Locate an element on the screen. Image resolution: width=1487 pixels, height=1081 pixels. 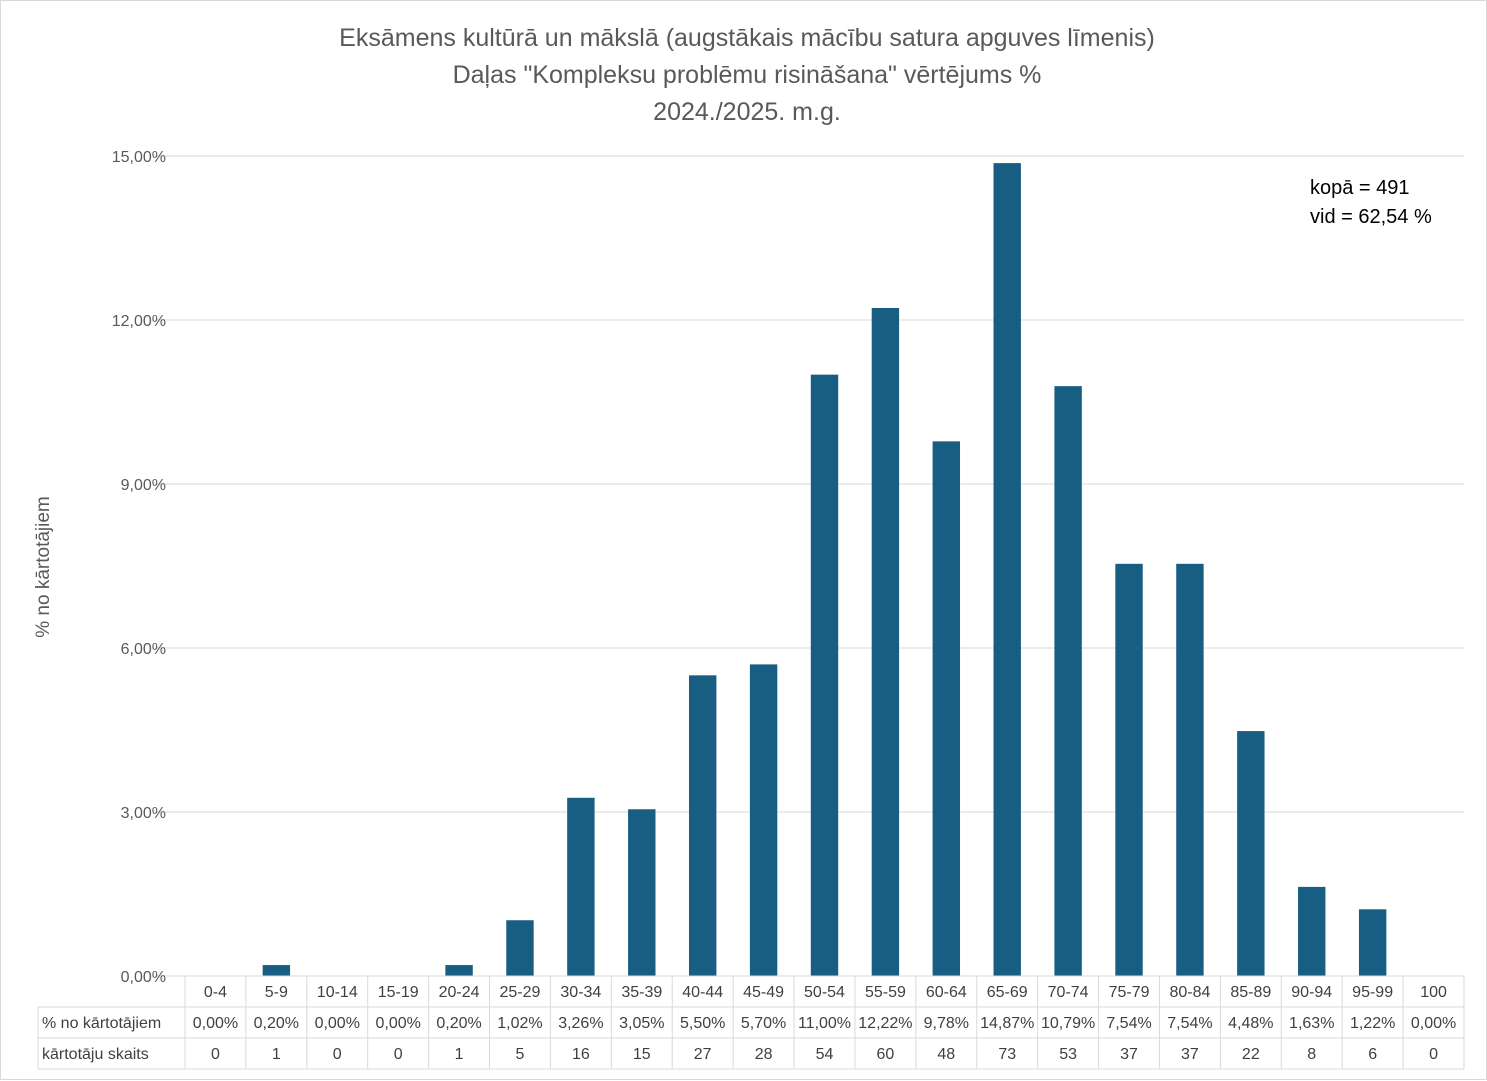
category-label: 65-69 is located at coordinates (1007, 992).